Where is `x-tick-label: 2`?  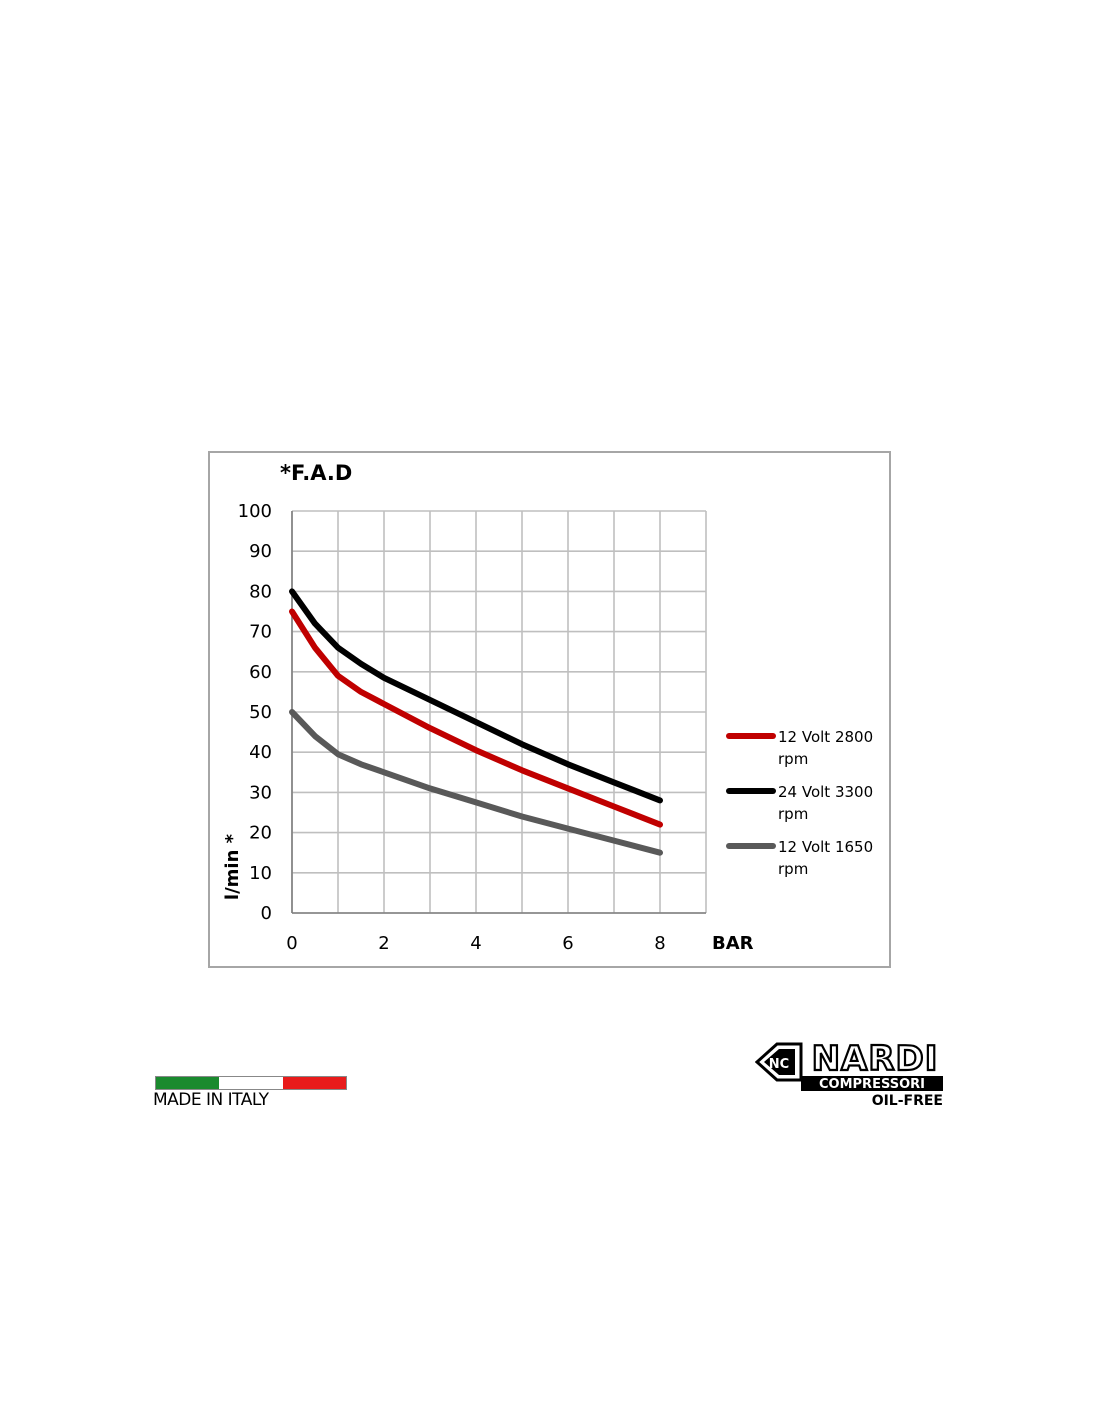 x-tick-label: 2 is located at coordinates (383, 943).